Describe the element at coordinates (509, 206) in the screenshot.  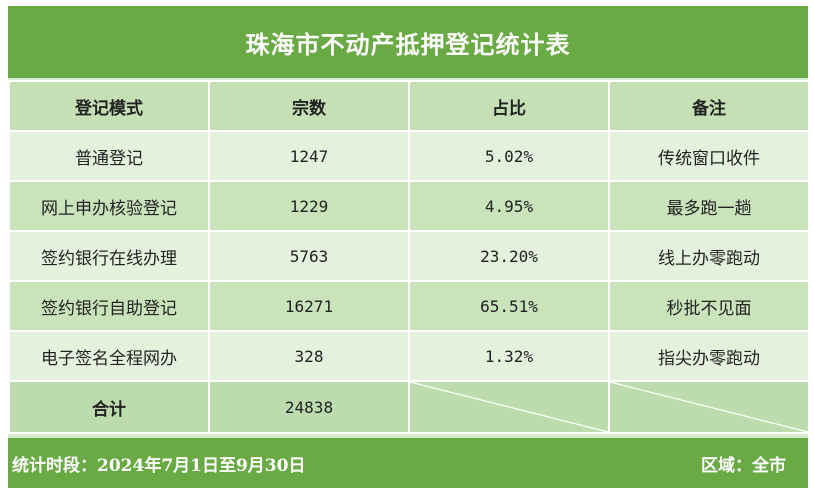
I see `cell-ratio: 4.95%` at that location.